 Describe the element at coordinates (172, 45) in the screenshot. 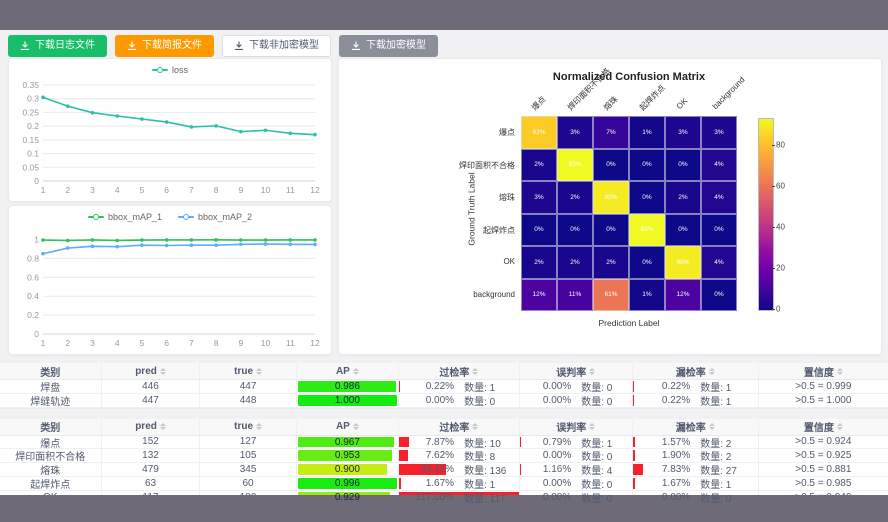

I see `button-label: 下载简报文件` at that location.